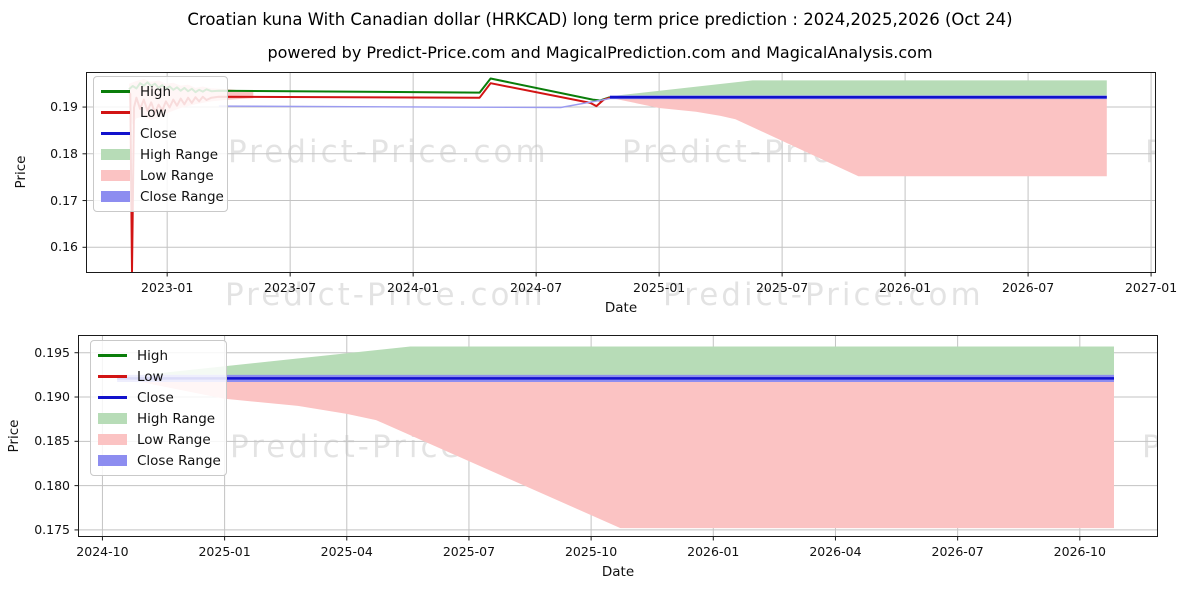 The height and width of the screenshot is (600, 1200). What do you see at coordinates (64, 153) in the screenshot?
I see `y-tick-label: 0.18` at bounding box center [64, 153].